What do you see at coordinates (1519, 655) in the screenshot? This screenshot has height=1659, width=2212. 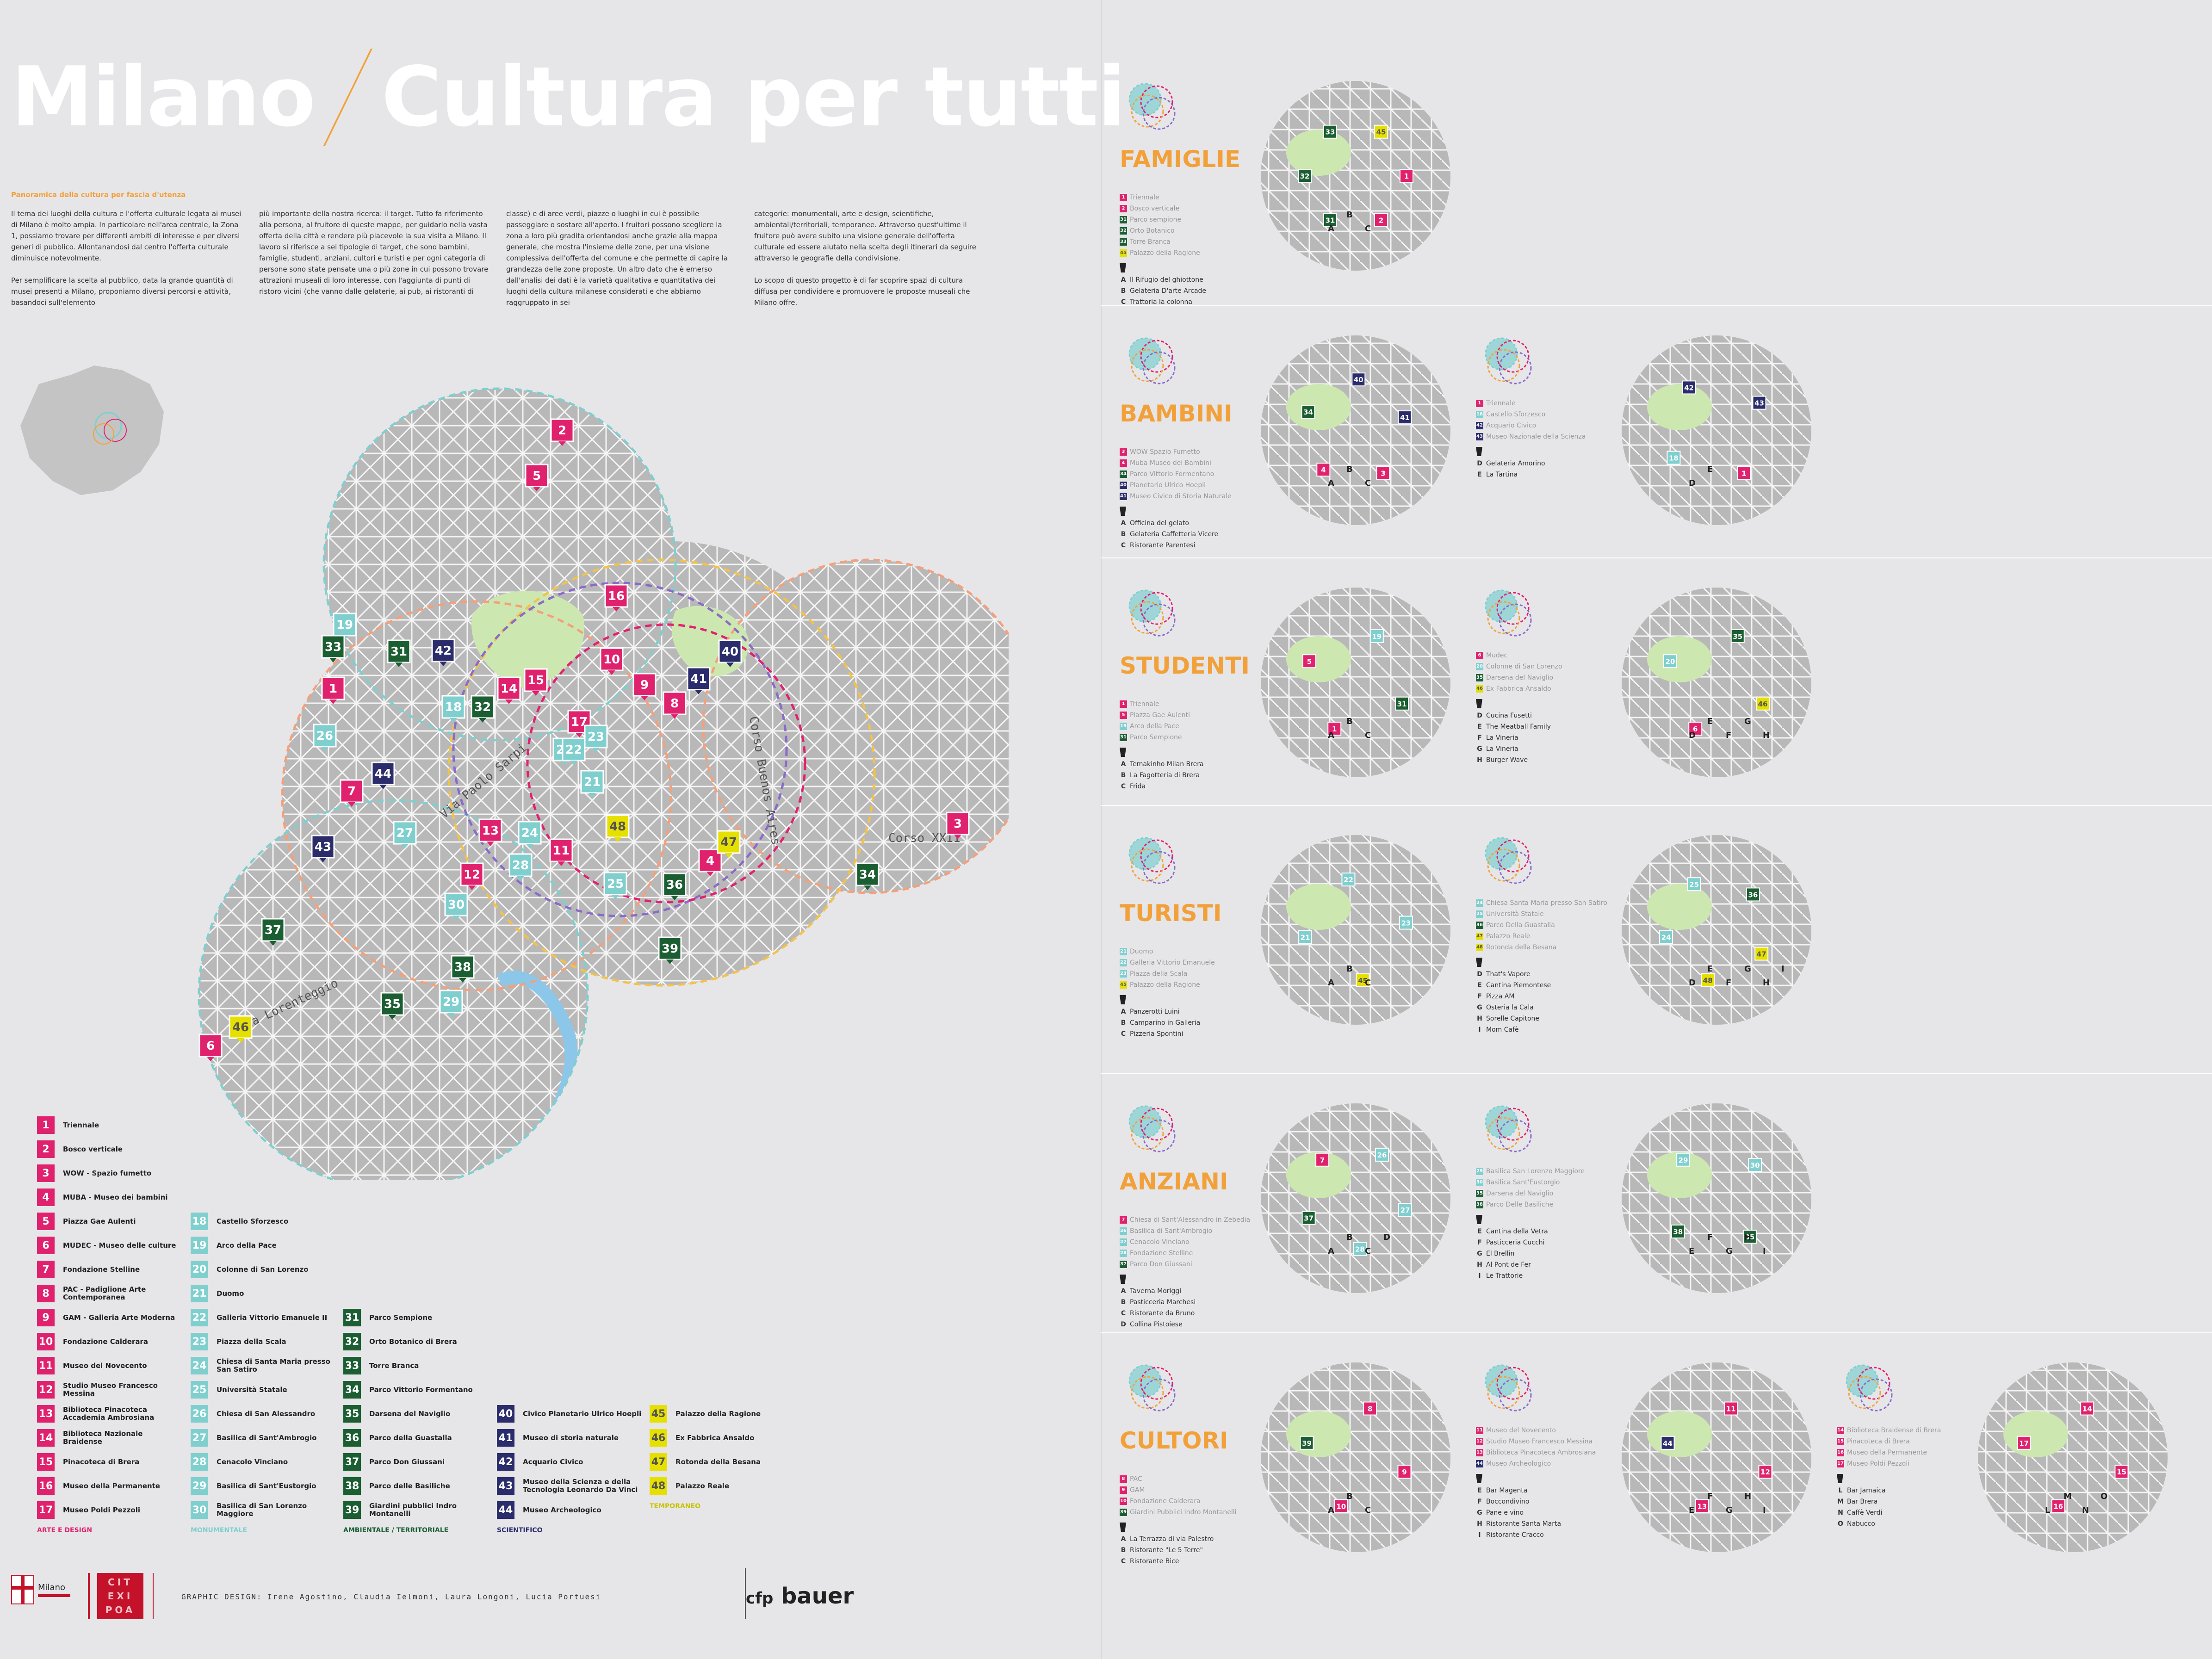 I see `segment-item-6: 6 Mudec` at bounding box center [1519, 655].